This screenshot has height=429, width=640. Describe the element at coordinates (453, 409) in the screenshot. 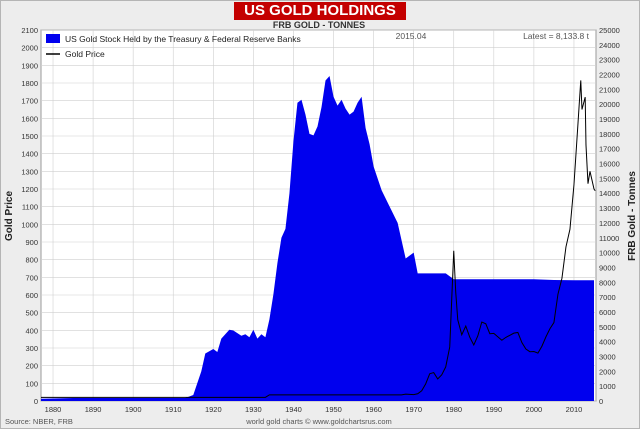

I see `x-tick-label: 1980` at that location.